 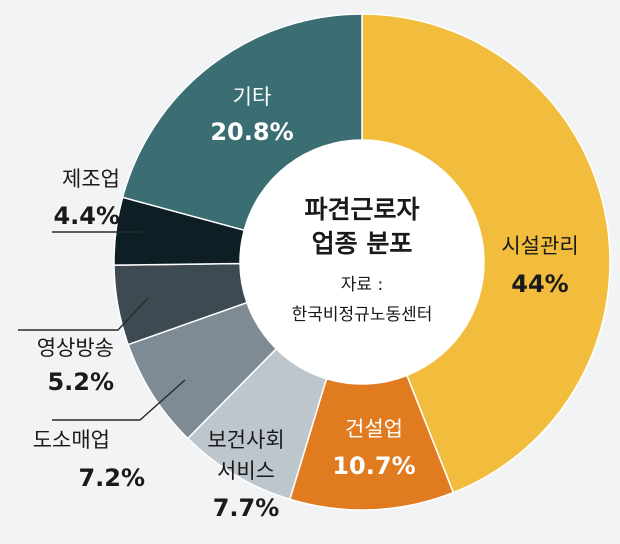 I want to click on slice-label-manufacturing: 제조업, so click(x=91, y=179).